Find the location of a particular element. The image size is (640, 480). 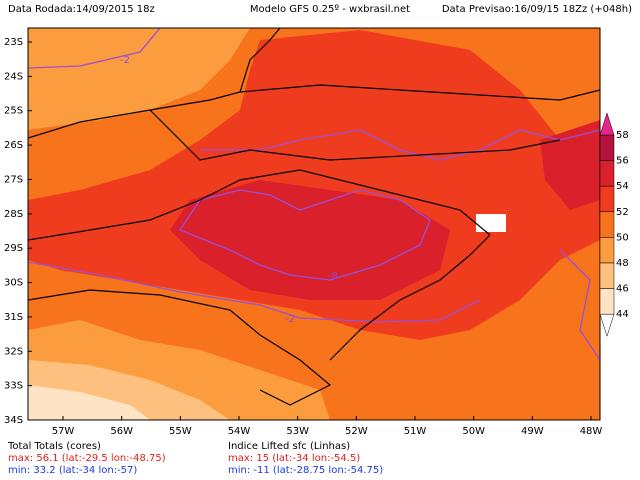

lat-label: 30S is located at coordinates (13, 283).